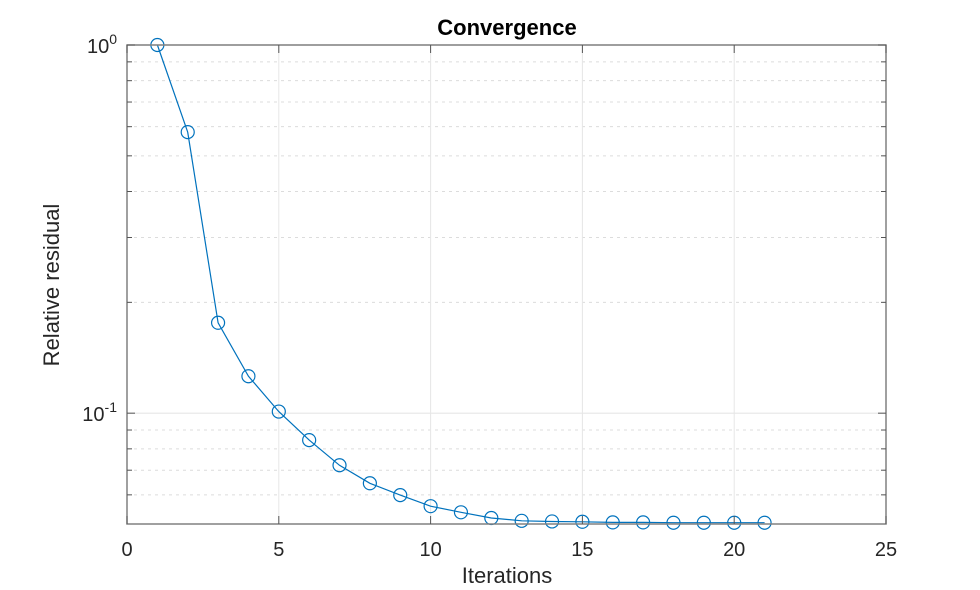 This screenshot has height=590, width=980. What do you see at coordinates (506, 27) in the screenshot?
I see `chart-title: Convergence` at bounding box center [506, 27].